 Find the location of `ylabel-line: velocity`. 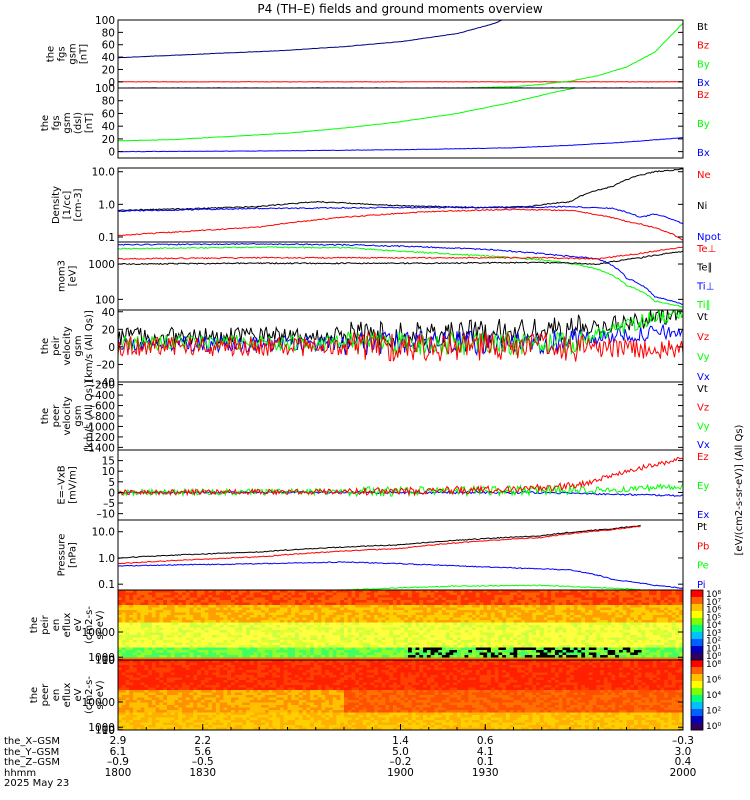

ylabel-line: velocity is located at coordinates (67, 415).